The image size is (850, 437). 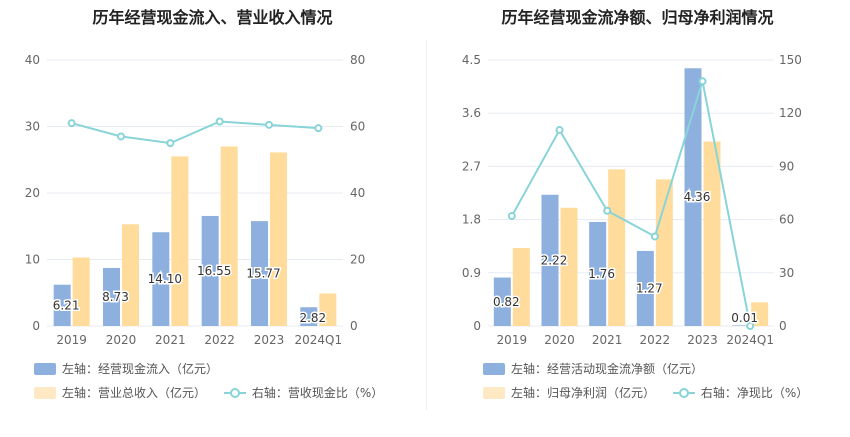 I want to click on legend-label: 右轴：营收现金比（%）, so click(x=317, y=393).